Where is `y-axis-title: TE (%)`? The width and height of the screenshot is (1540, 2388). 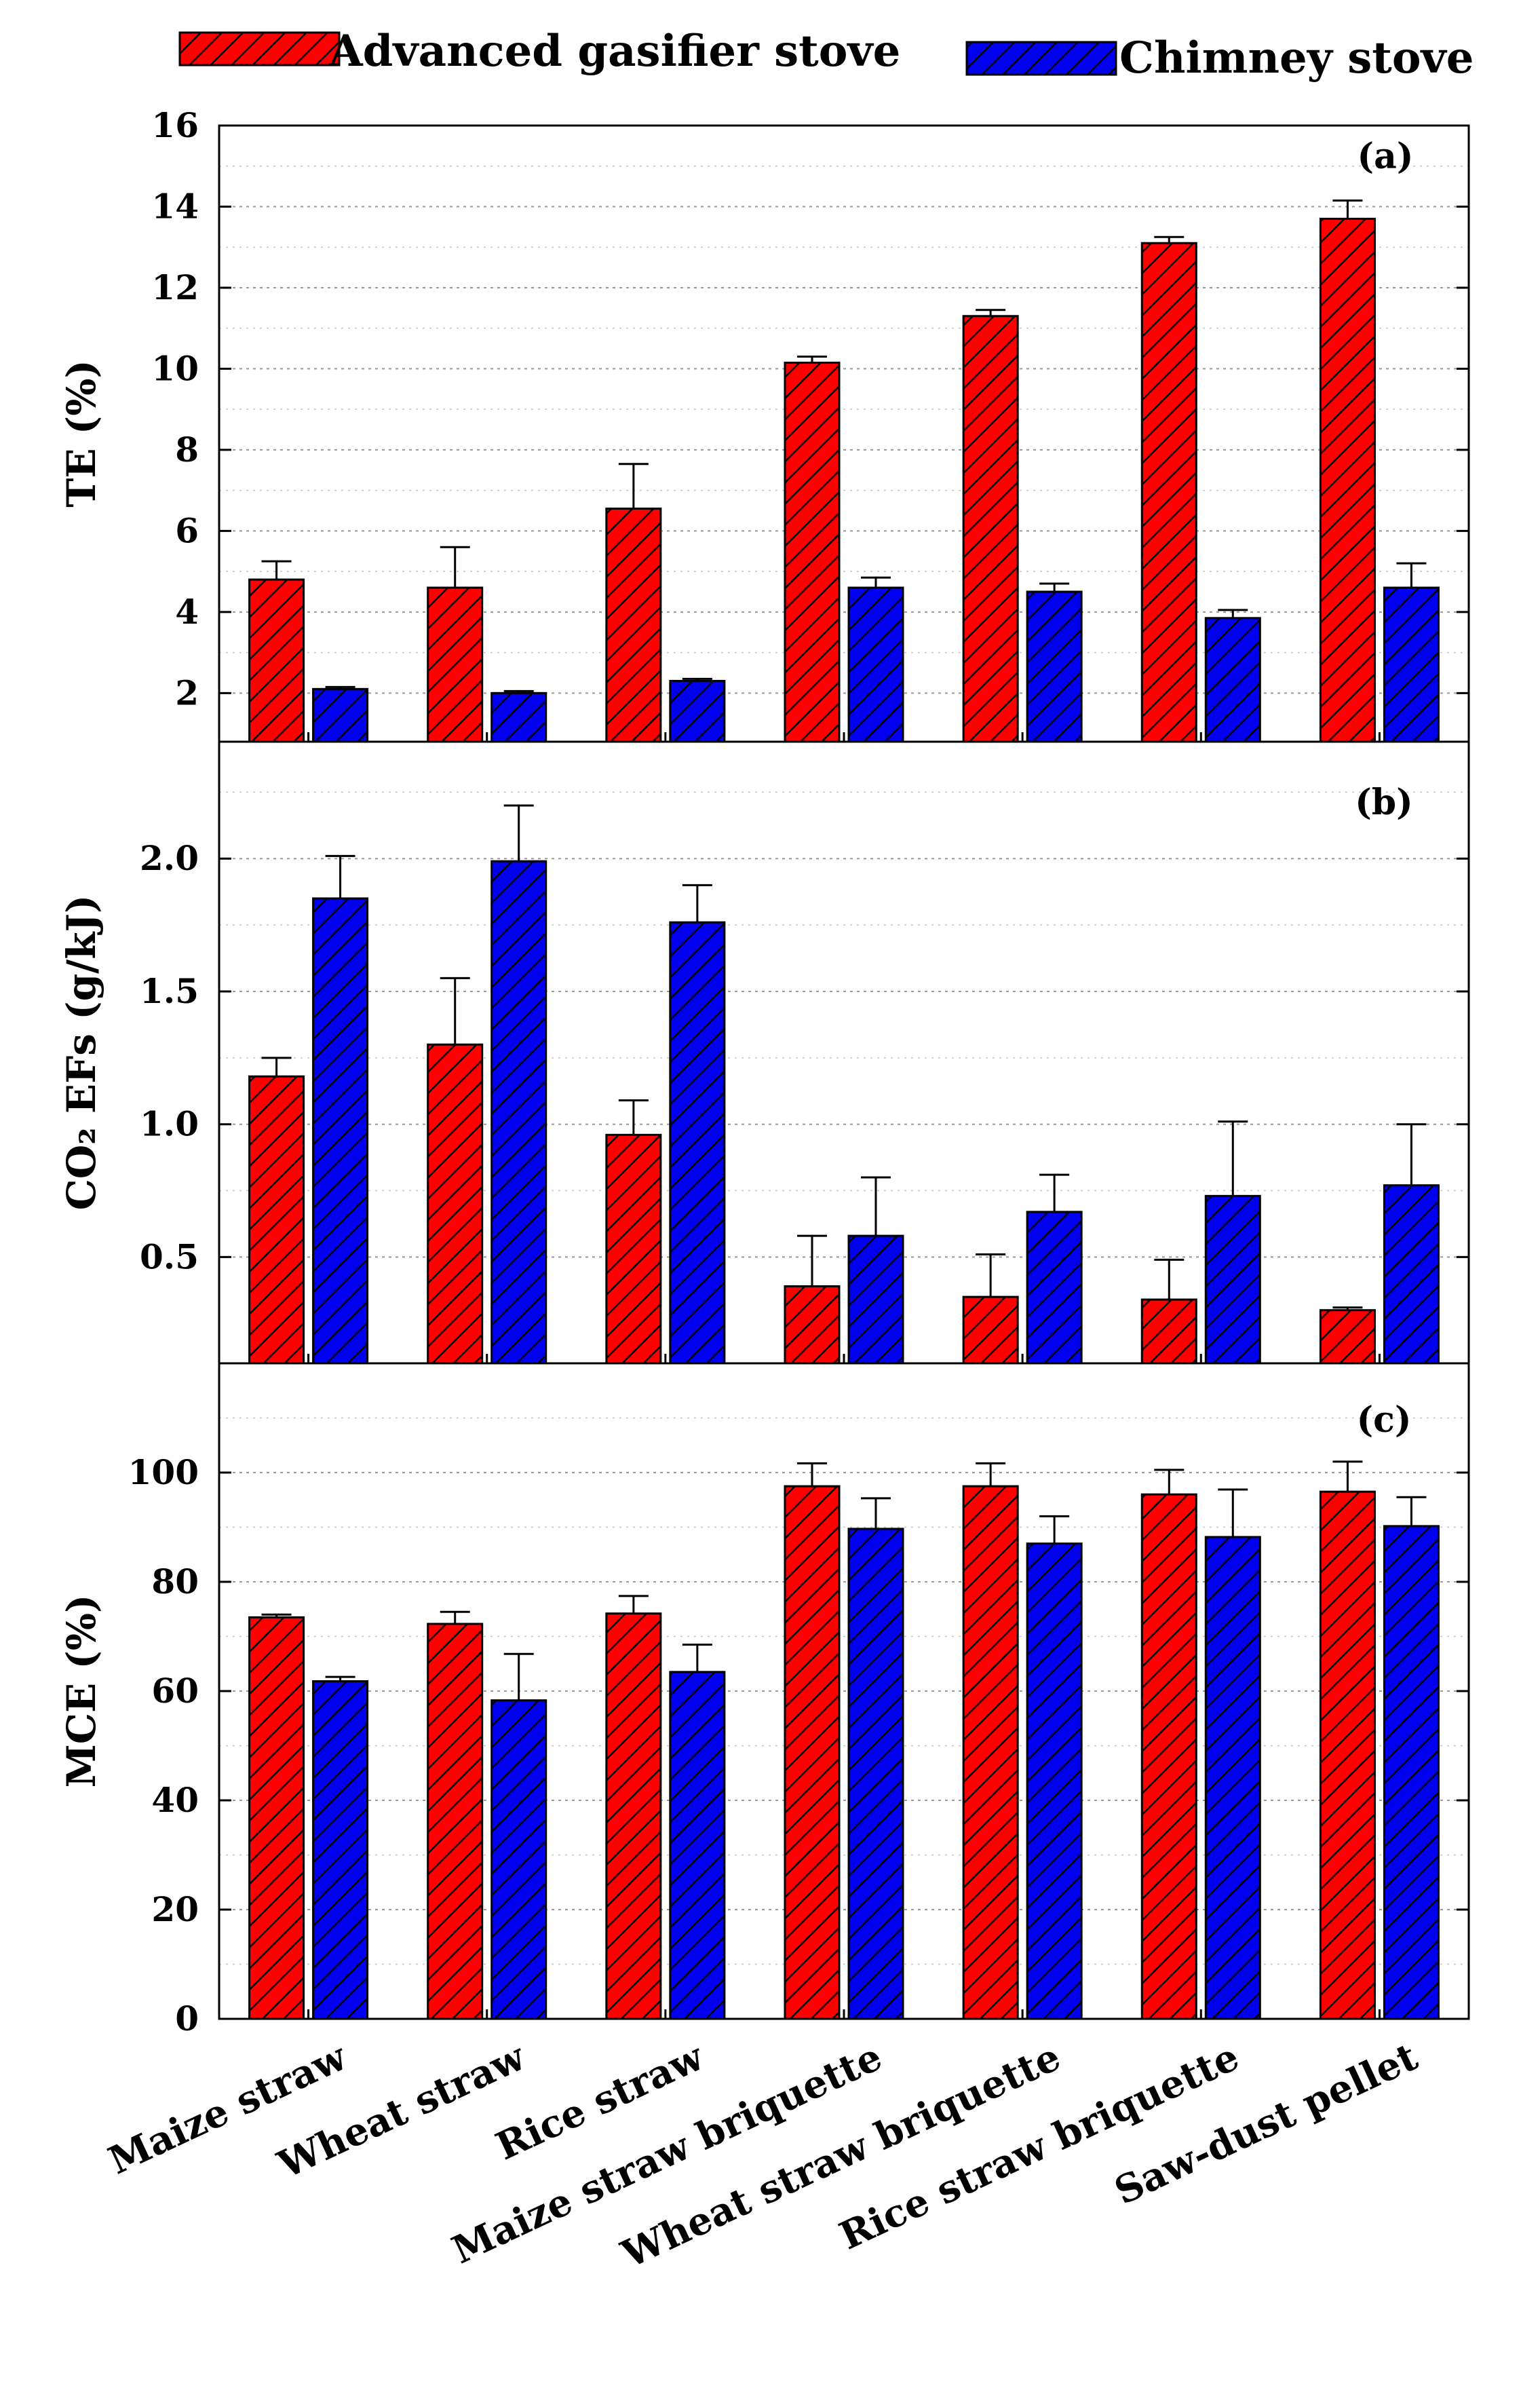 y-axis-title: TE (%) is located at coordinates (81, 434).